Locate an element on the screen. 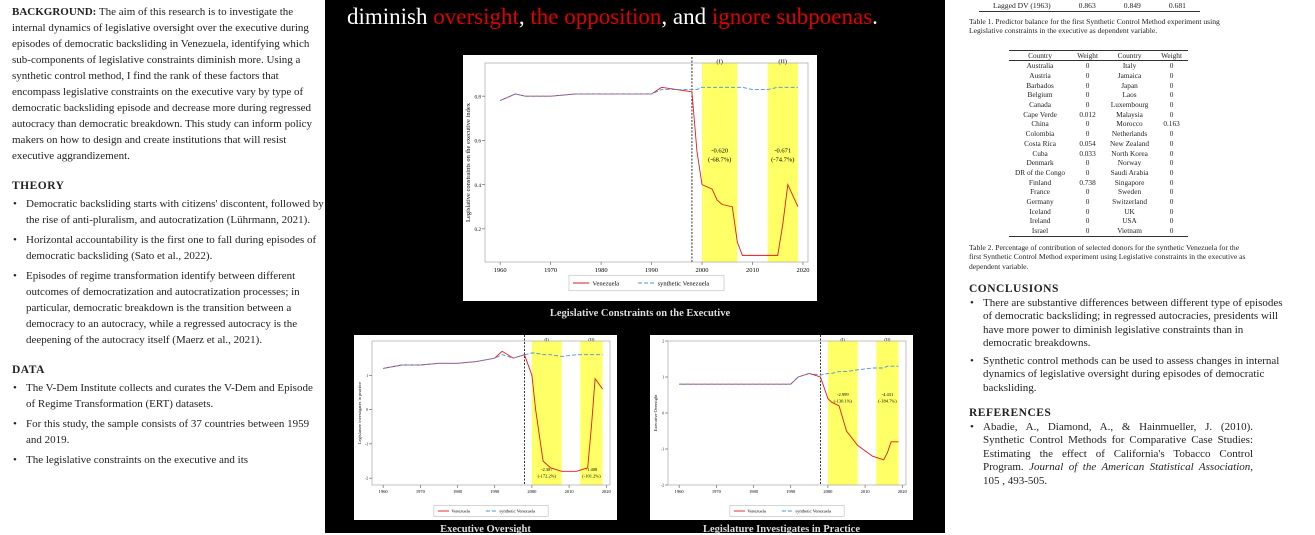 The height and width of the screenshot is (535, 1315). table-cell: Laos is located at coordinates (1129, 95).